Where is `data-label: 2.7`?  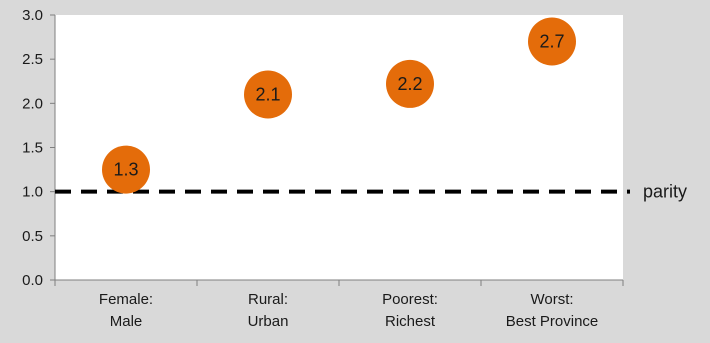 data-label: 2.7 is located at coordinates (551, 42).